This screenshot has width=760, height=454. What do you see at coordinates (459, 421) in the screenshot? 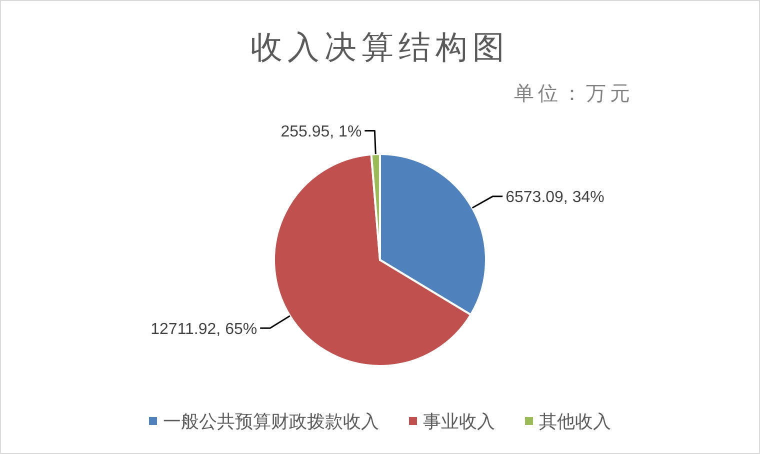
I see `legend-label: 事业收入` at bounding box center [459, 421].